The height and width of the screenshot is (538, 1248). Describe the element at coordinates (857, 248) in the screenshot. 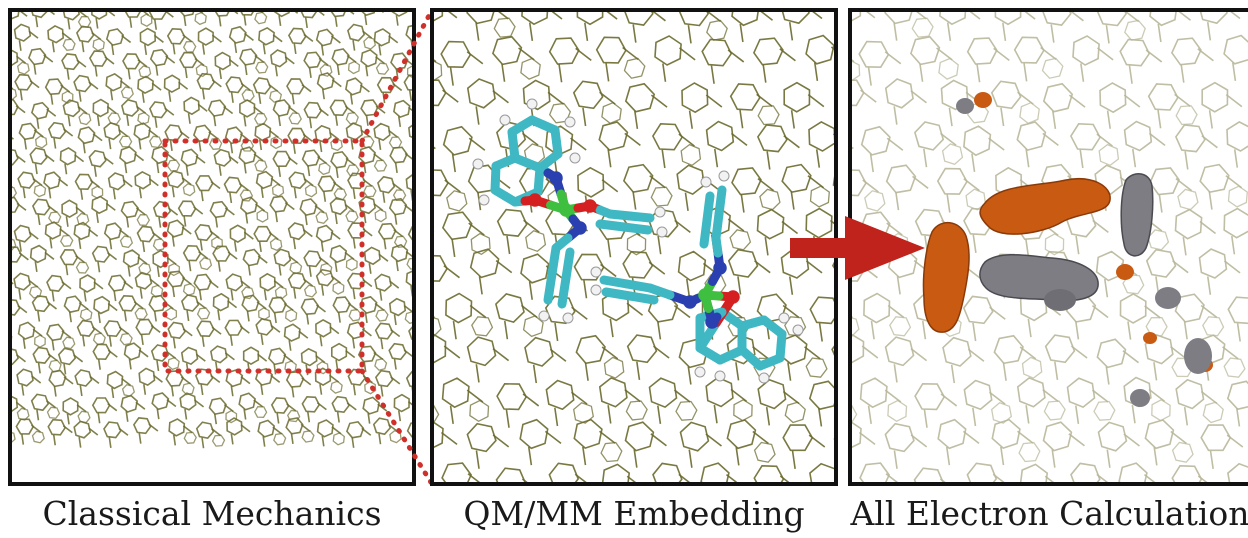

I see `transition-arrow` at that location.